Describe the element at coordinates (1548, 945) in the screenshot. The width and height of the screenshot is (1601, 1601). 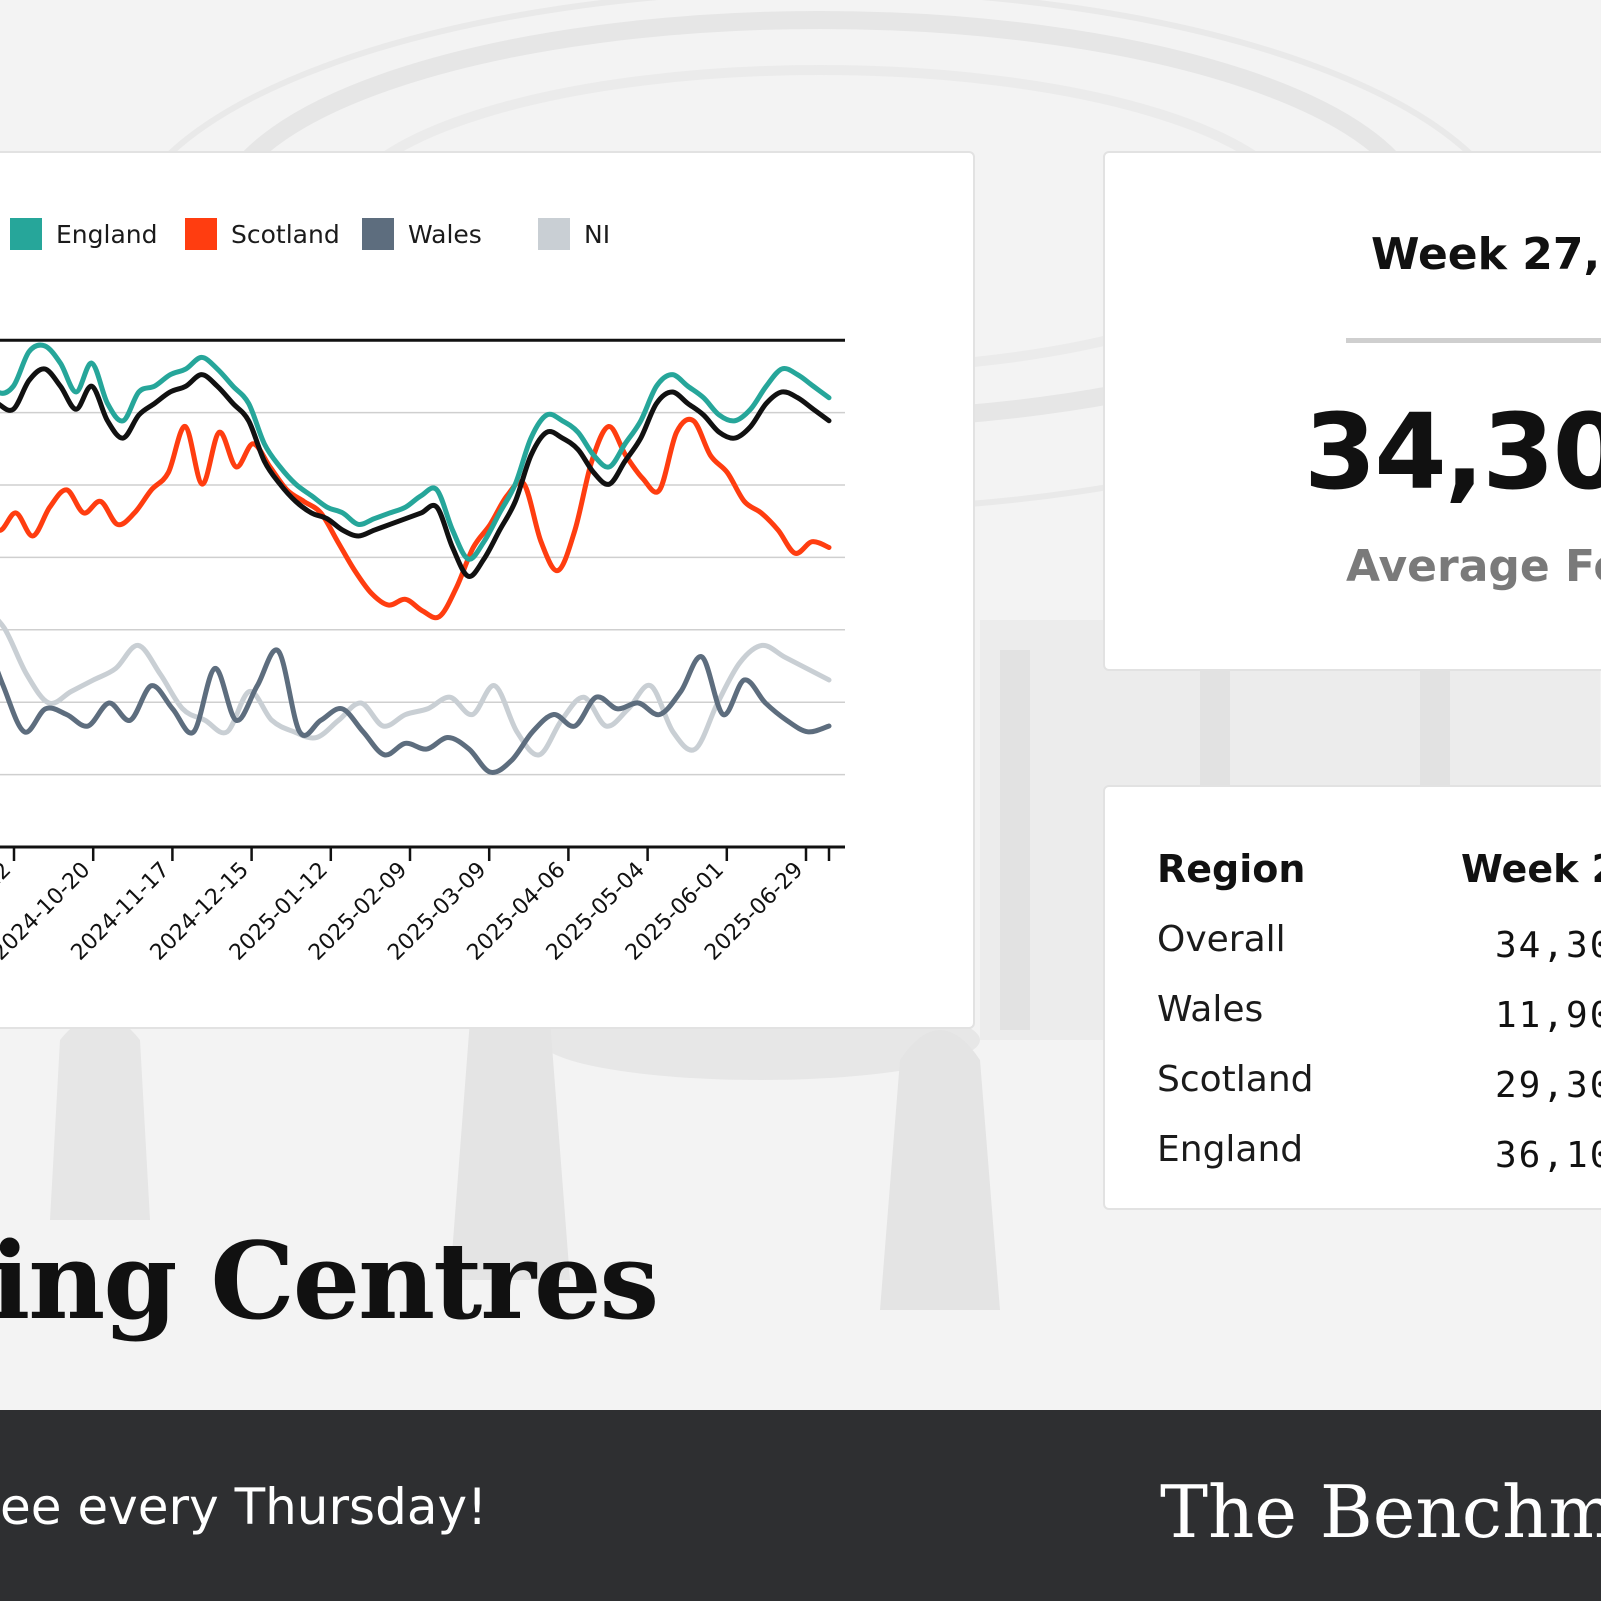
I see `table-cell-value: 34,30` at that location.